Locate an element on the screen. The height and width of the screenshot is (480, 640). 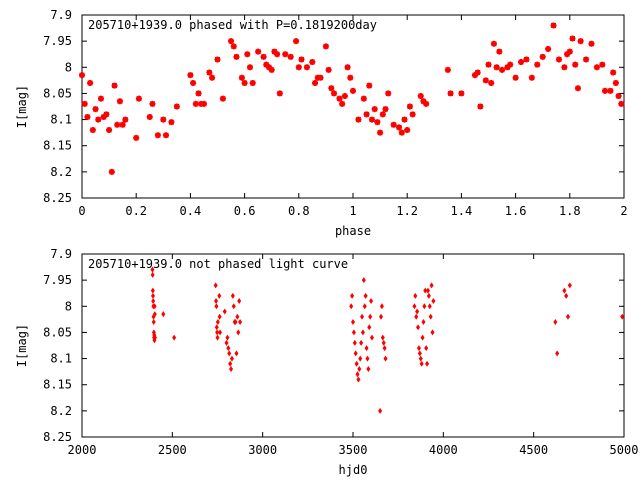
chart-title: 205710+1939.0 not phased light curve is located at coordinates (218, 264).